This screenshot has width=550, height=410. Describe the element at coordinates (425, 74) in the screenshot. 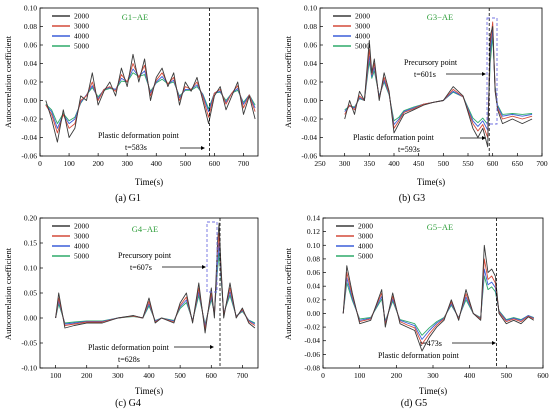

I see `g3-annotation-precursory-time: t=601s` at that location.